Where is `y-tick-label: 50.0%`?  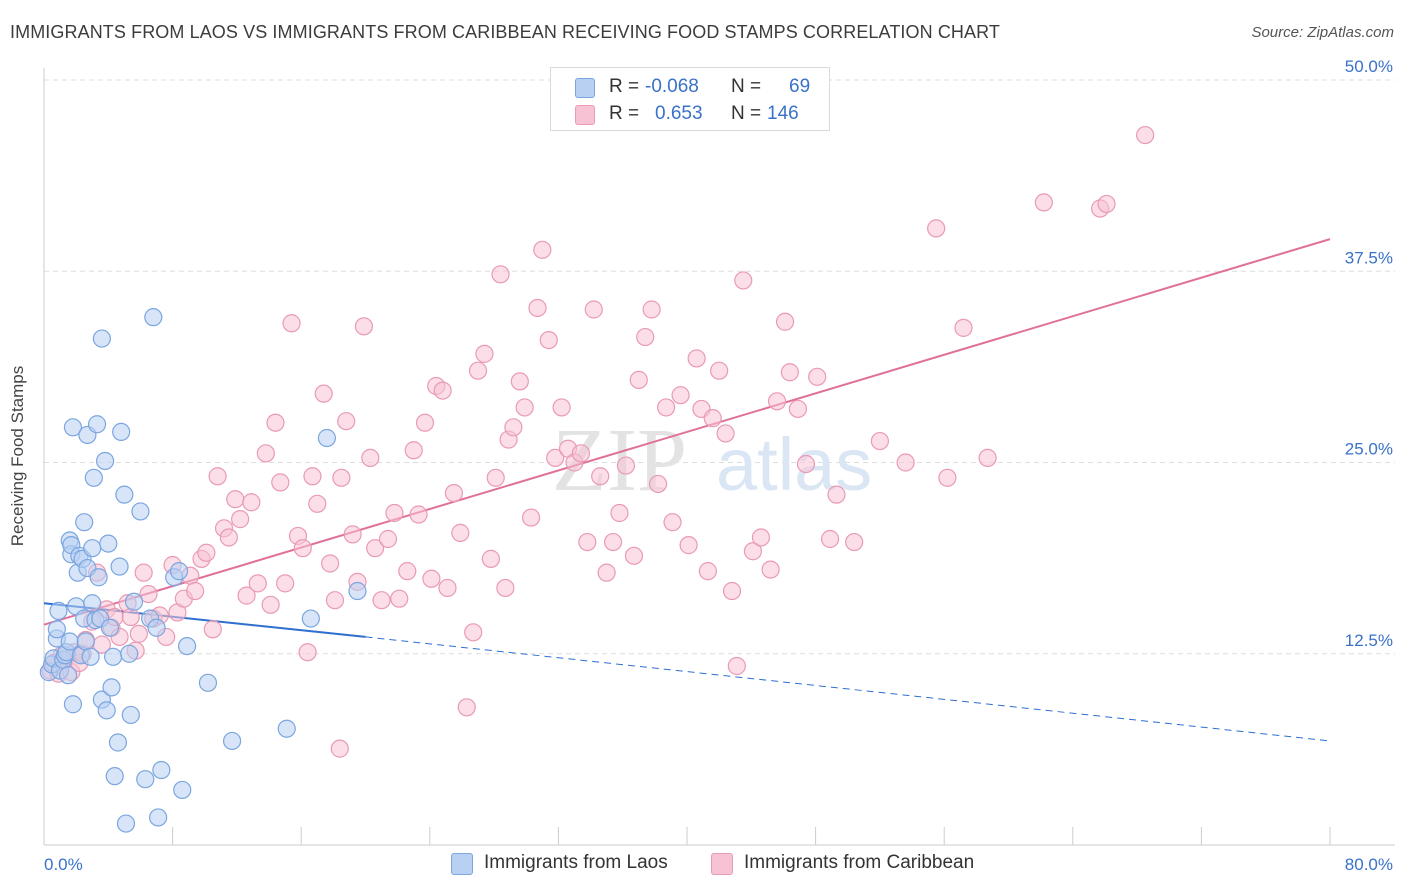 y-tick-label: 50.0% is located at coordinates (1369, 66).